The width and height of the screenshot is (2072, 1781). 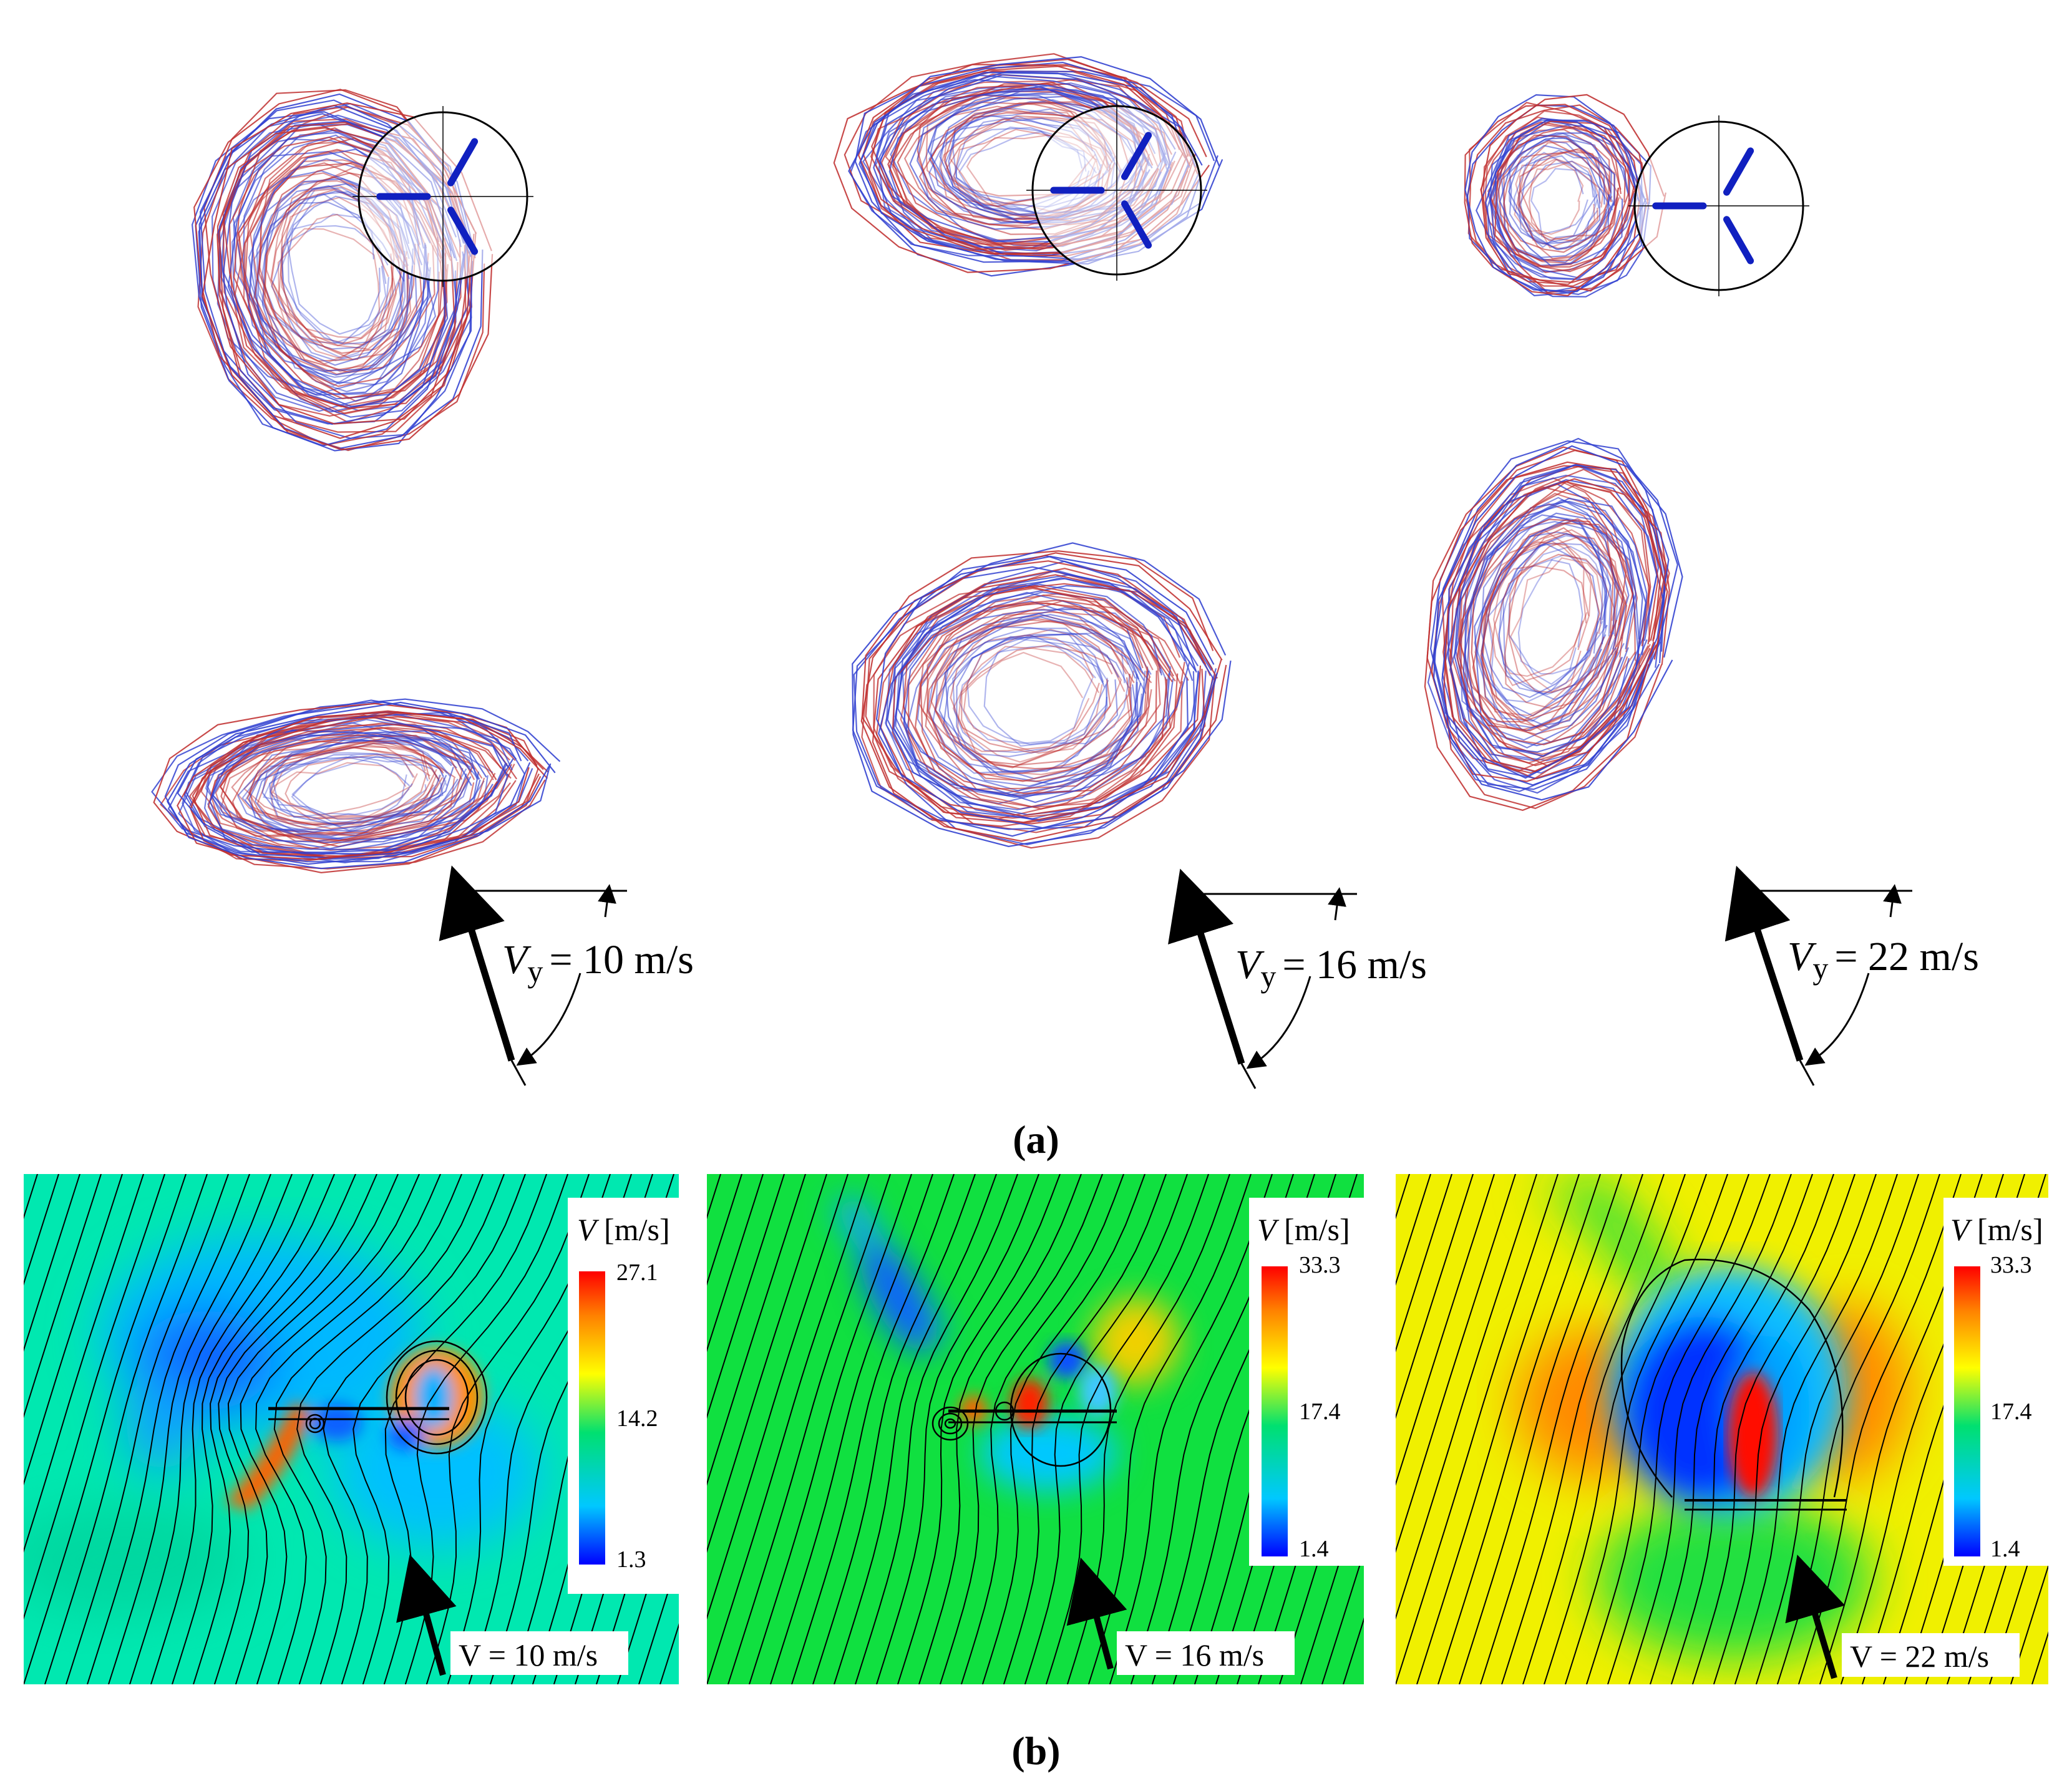 What do you see at coordinates (517, 960) in the screenshot?
I see `speed-var-a1: V` at bounding box center [517, 960].